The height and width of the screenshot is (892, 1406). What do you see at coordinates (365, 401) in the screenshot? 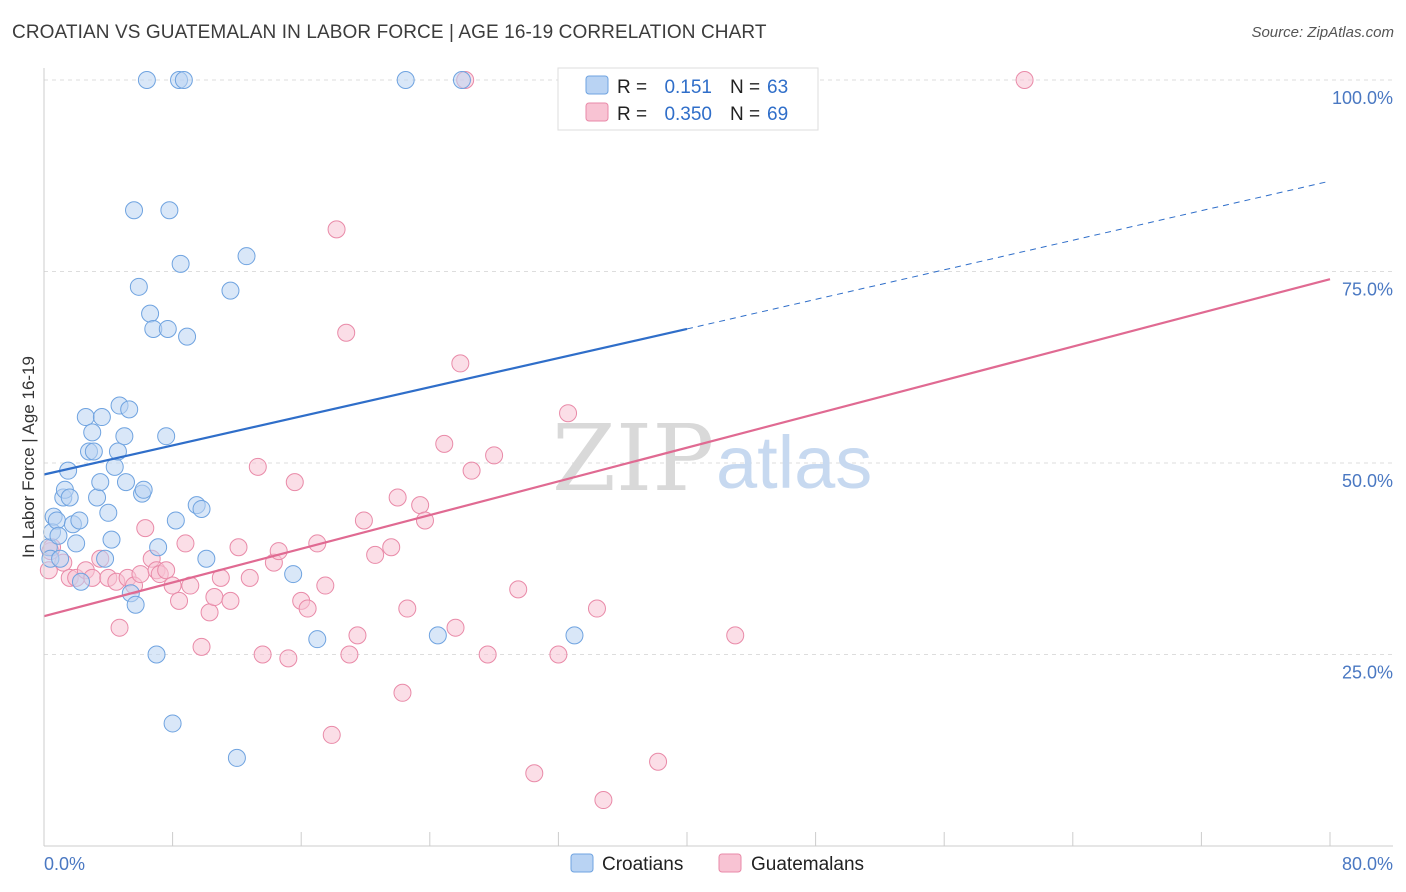
I see `croatian-trendline` at bounding box center [365, 401].